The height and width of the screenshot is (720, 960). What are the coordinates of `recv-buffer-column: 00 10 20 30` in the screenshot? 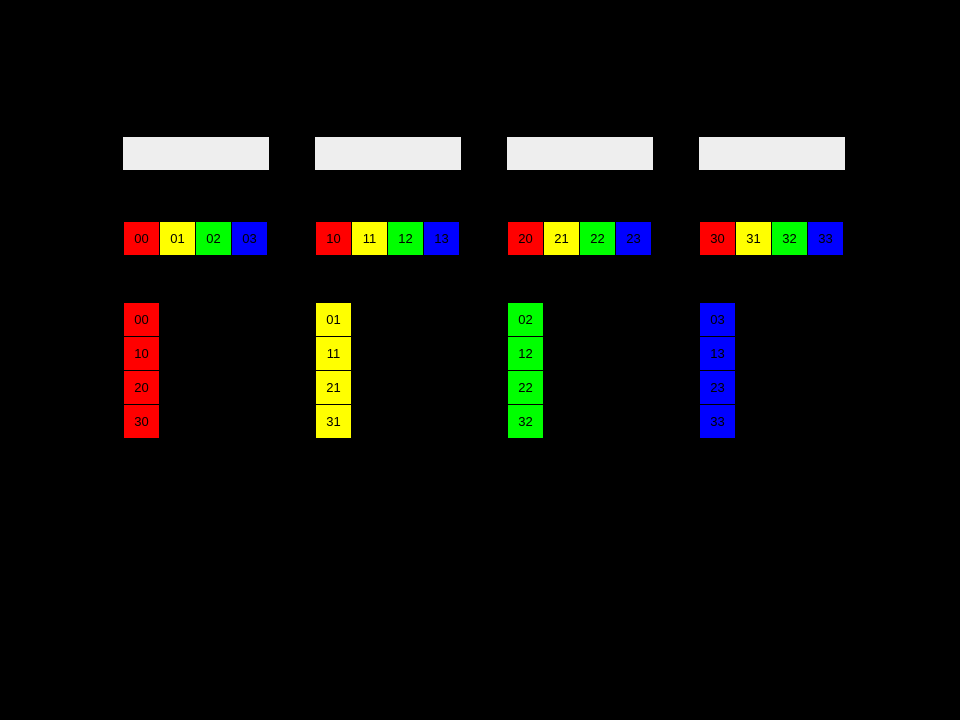 It's located at (141, 370).